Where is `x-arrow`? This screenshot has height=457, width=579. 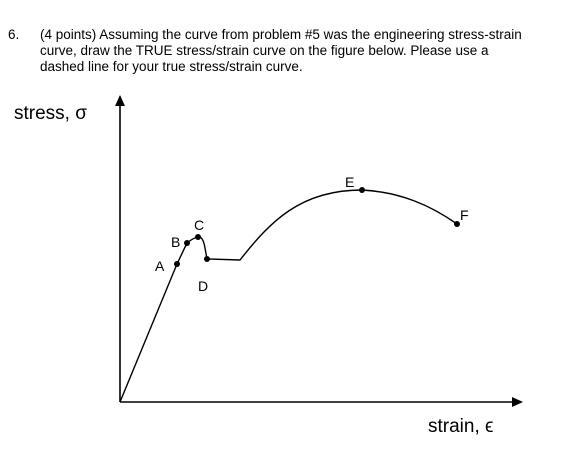
x-arrow is located at coordinates (517, 402).